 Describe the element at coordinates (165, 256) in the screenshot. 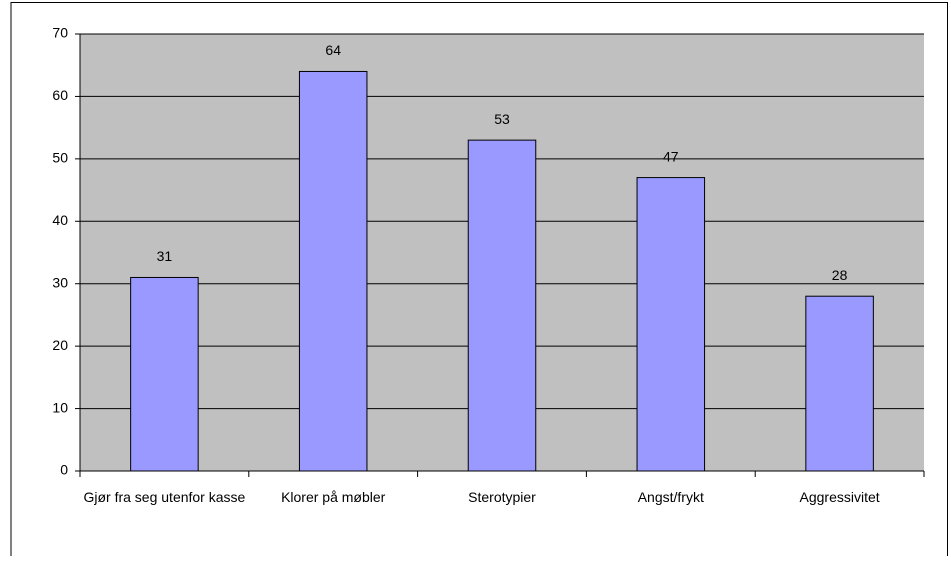

I see `value-label: 31` at that location.